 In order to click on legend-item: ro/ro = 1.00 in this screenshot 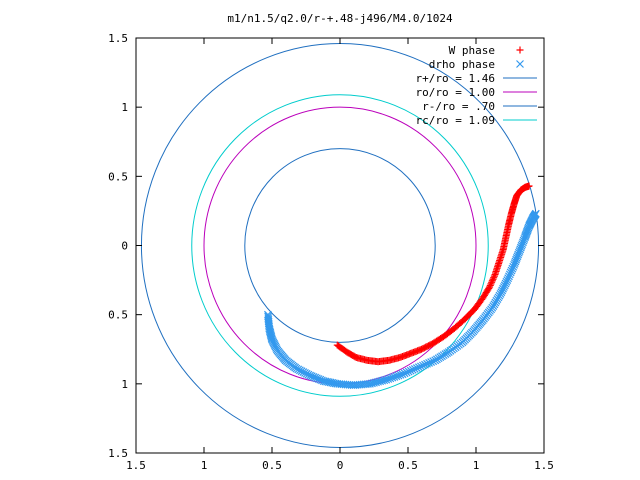, I will do `click(476, 92)`.